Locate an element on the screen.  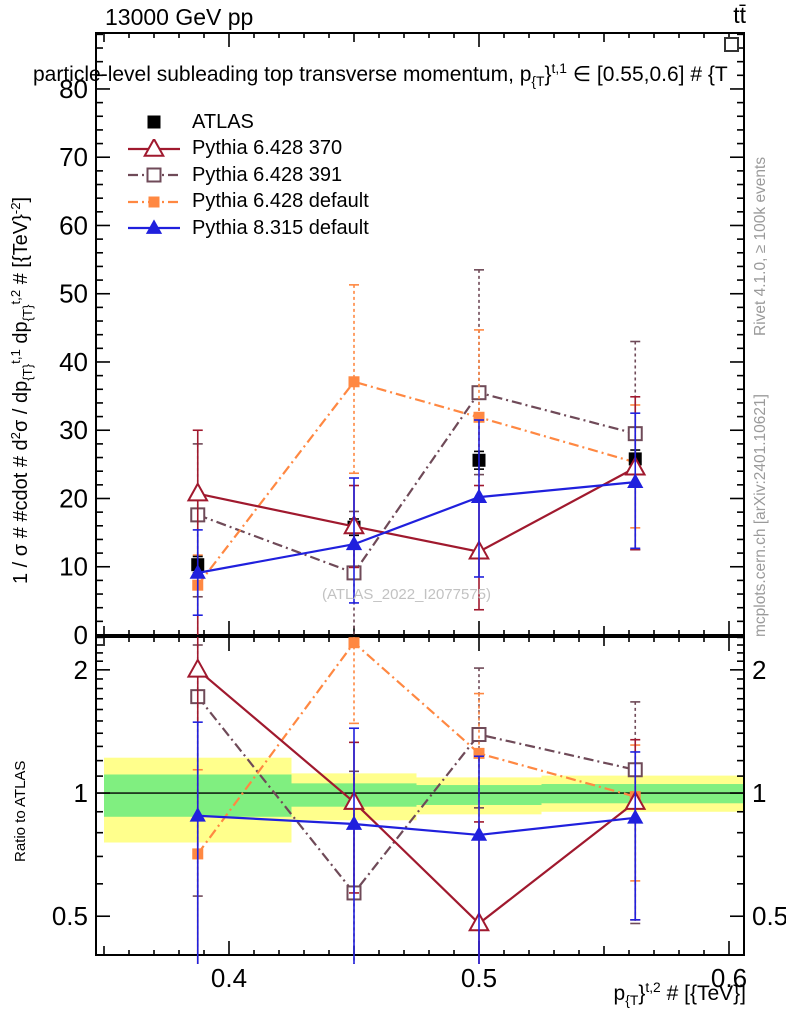
main-ytick-label: 0 is located at coordinates (81, 635).